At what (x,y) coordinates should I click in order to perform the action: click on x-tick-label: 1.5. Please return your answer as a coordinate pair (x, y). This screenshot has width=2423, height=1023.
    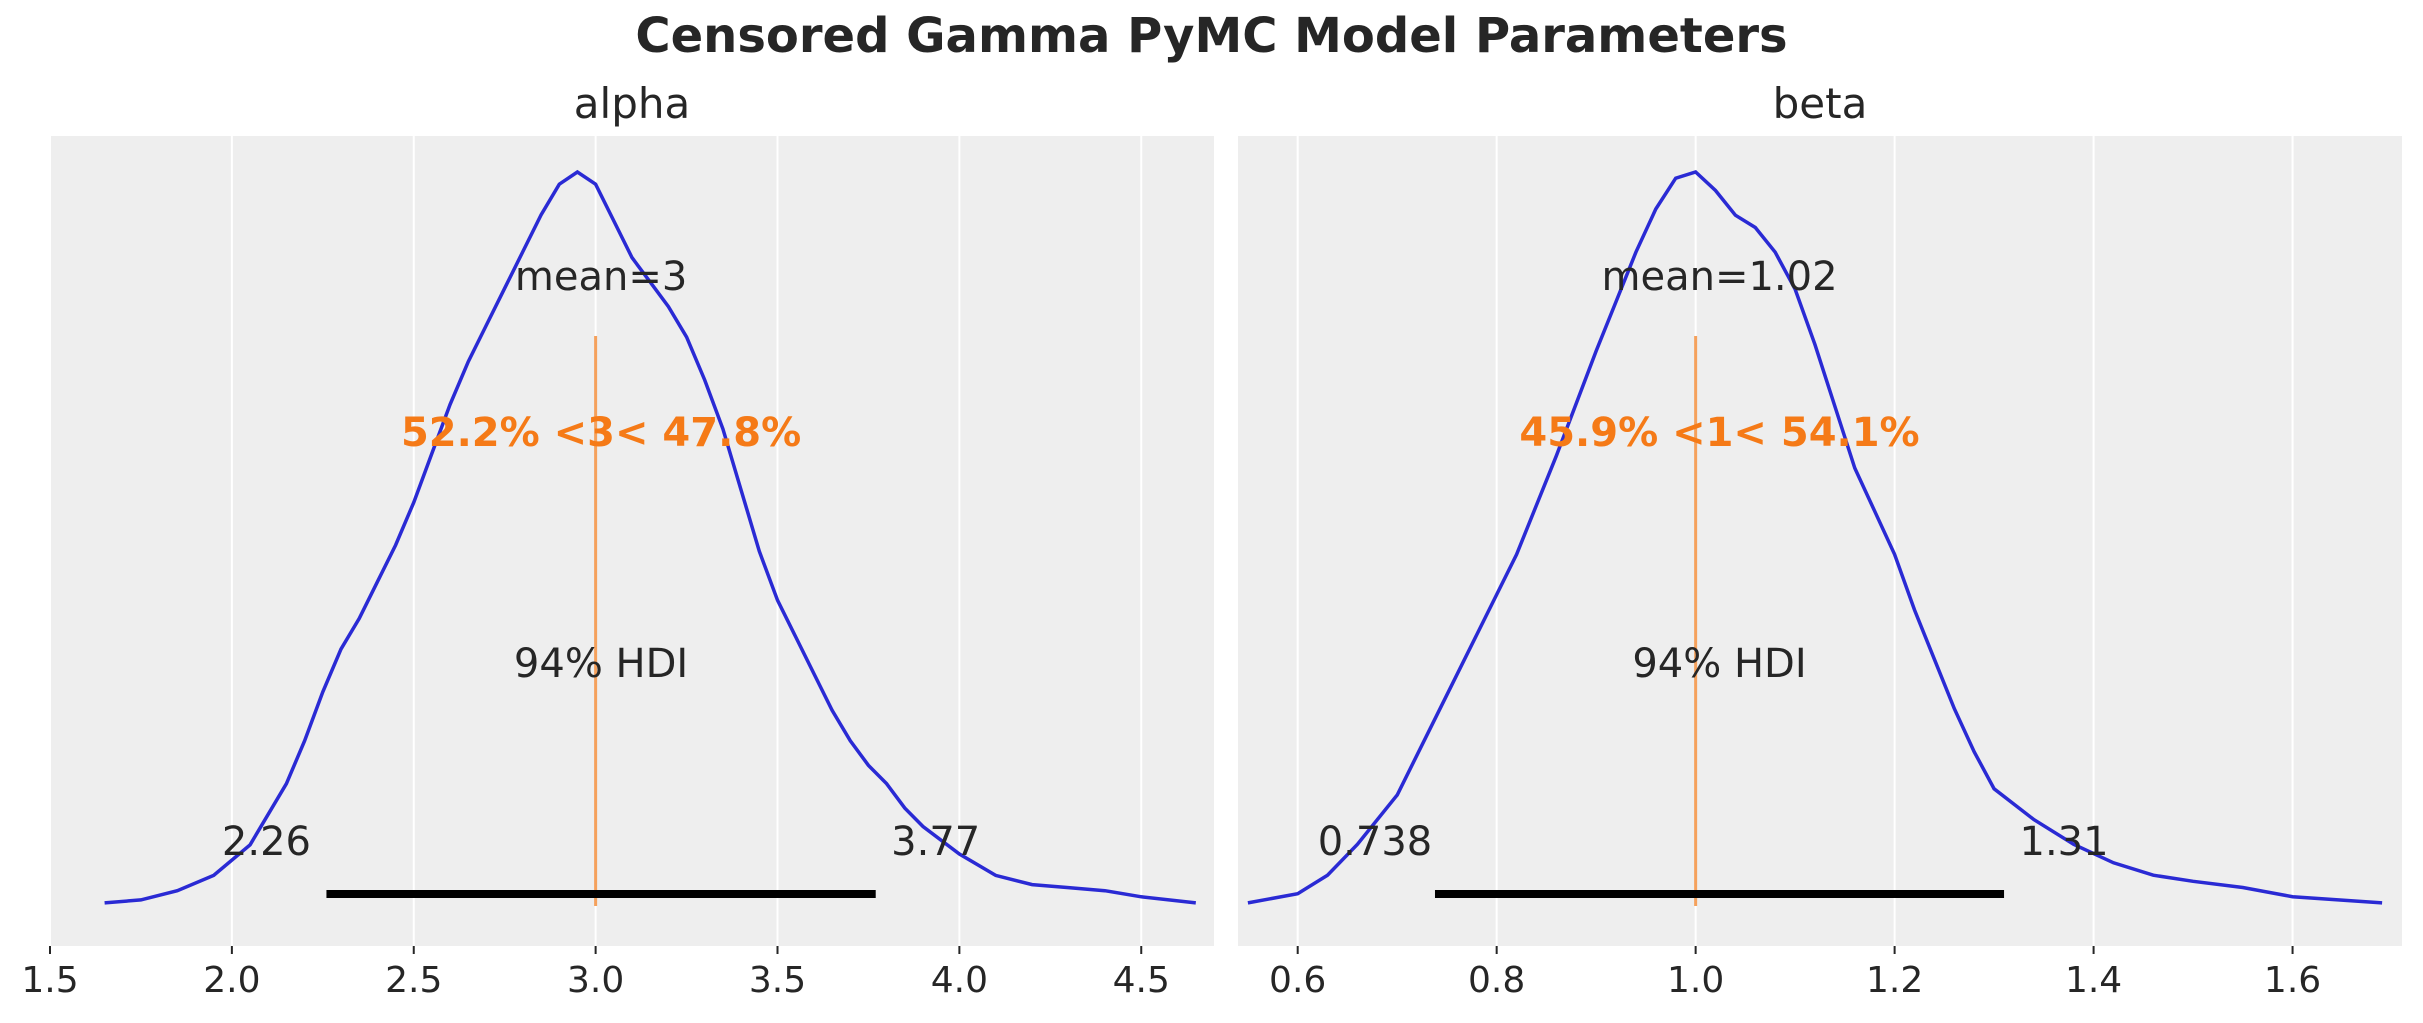
    Looking at the image, I should click on (49, 980).